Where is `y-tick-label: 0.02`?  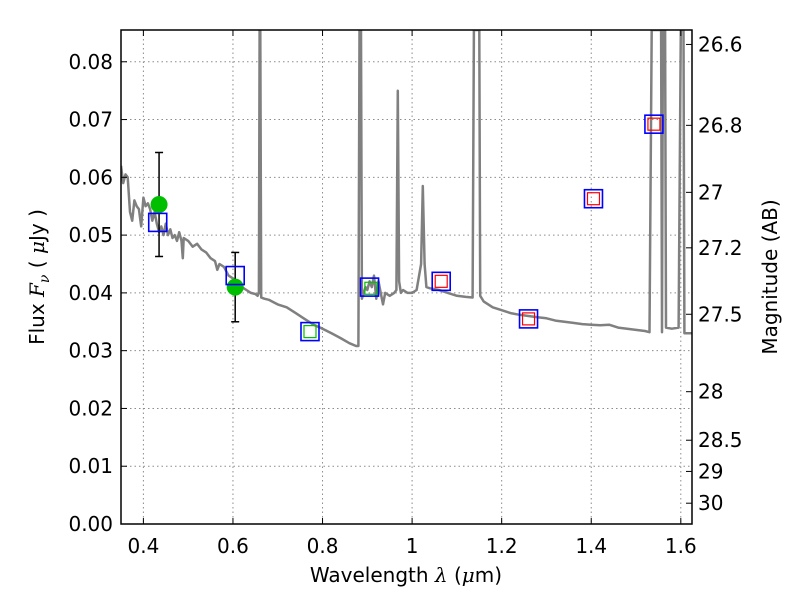 y-tick-label: 0.02 is located at coordinates (90, 408).